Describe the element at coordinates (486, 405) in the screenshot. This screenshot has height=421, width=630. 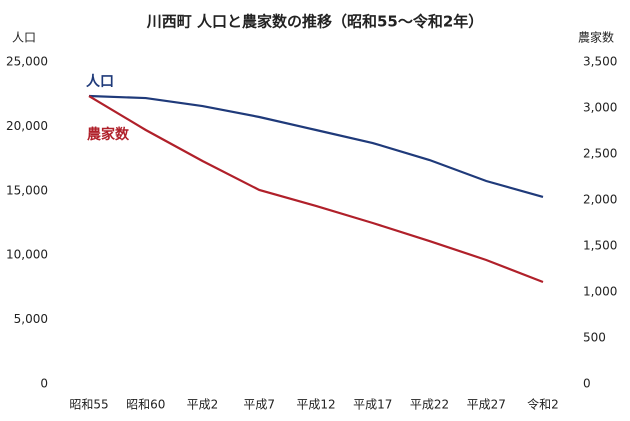
I see `x-tick-label: 平成27` at that location.